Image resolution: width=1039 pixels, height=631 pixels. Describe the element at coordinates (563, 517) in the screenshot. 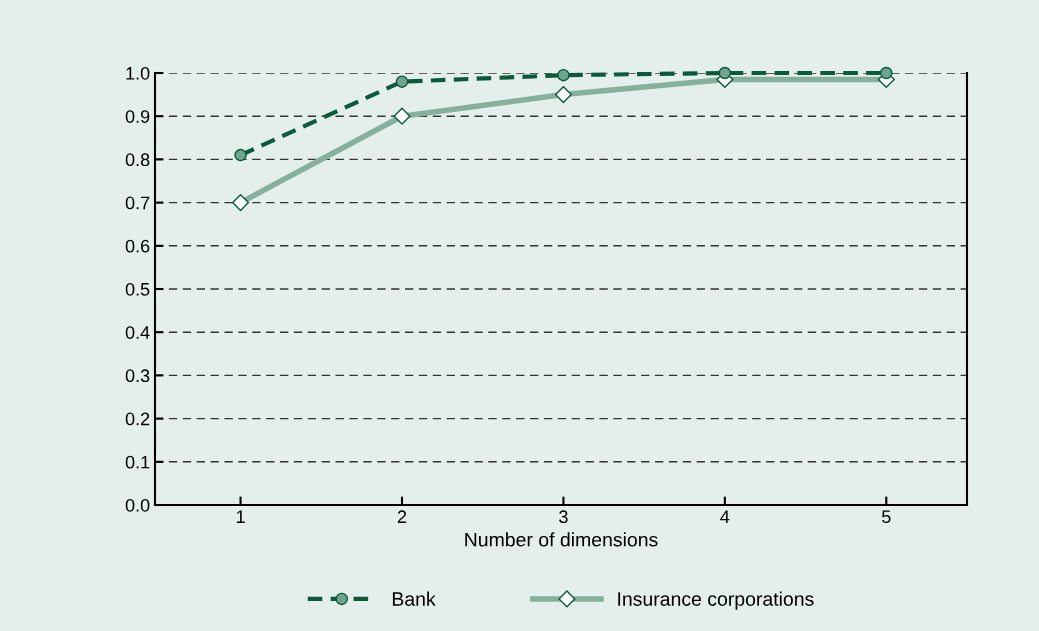

I see `x-tick-label: 3` at that location.